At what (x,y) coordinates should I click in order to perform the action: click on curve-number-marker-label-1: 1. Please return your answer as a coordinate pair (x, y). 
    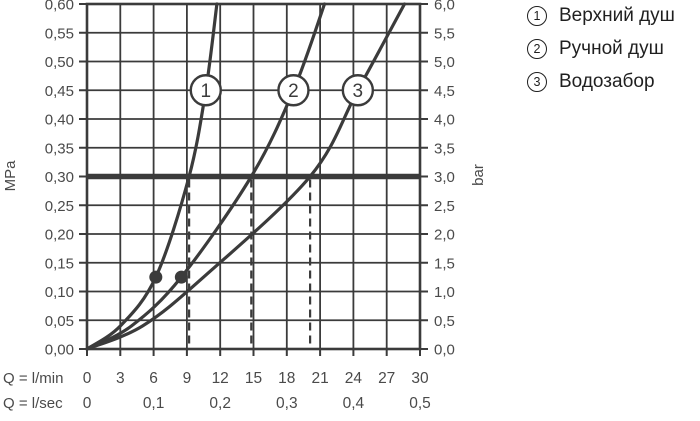
    Looking at the image, I should click on (205, 91).